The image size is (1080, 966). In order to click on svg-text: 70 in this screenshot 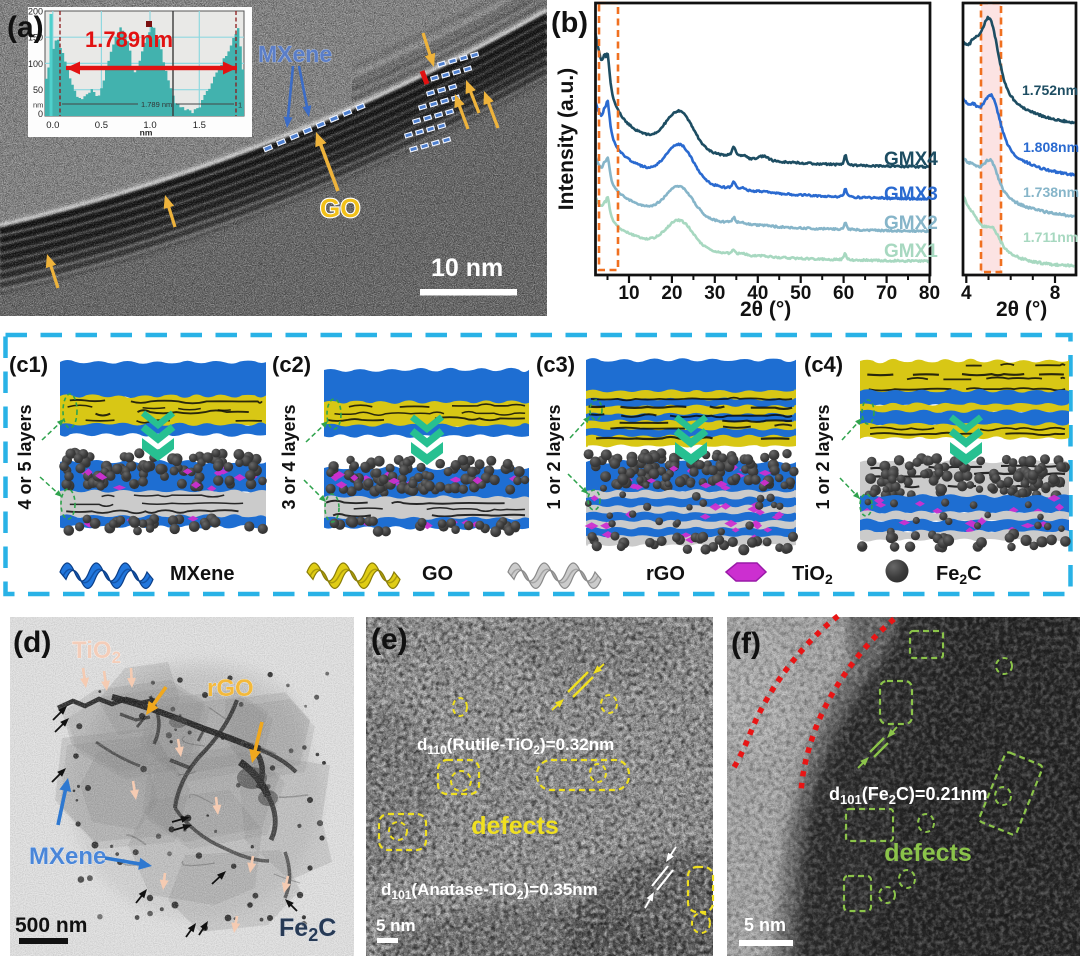, I will do `click(886, 293)`.